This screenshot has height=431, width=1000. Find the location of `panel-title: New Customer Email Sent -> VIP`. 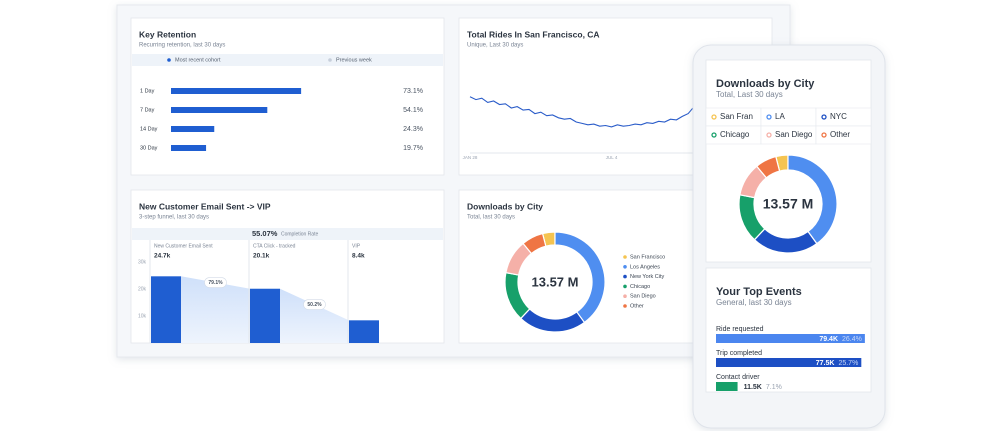

panel-title: New Customer Email Sent -> VIP is located at coordinates (205, 206).